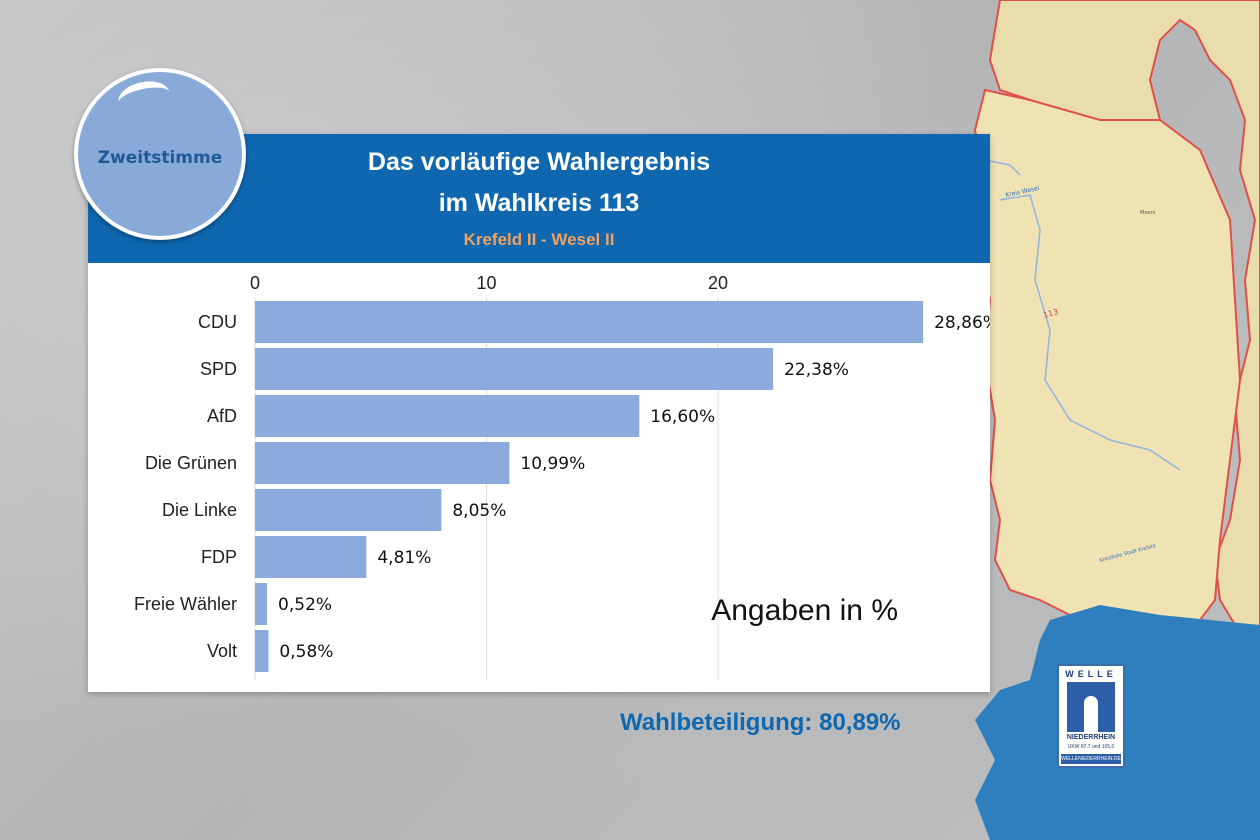 Image resolution: width=1260 pixels, height=840 pixels. I want to click on data-label: 10,99%, so click(552, 464).